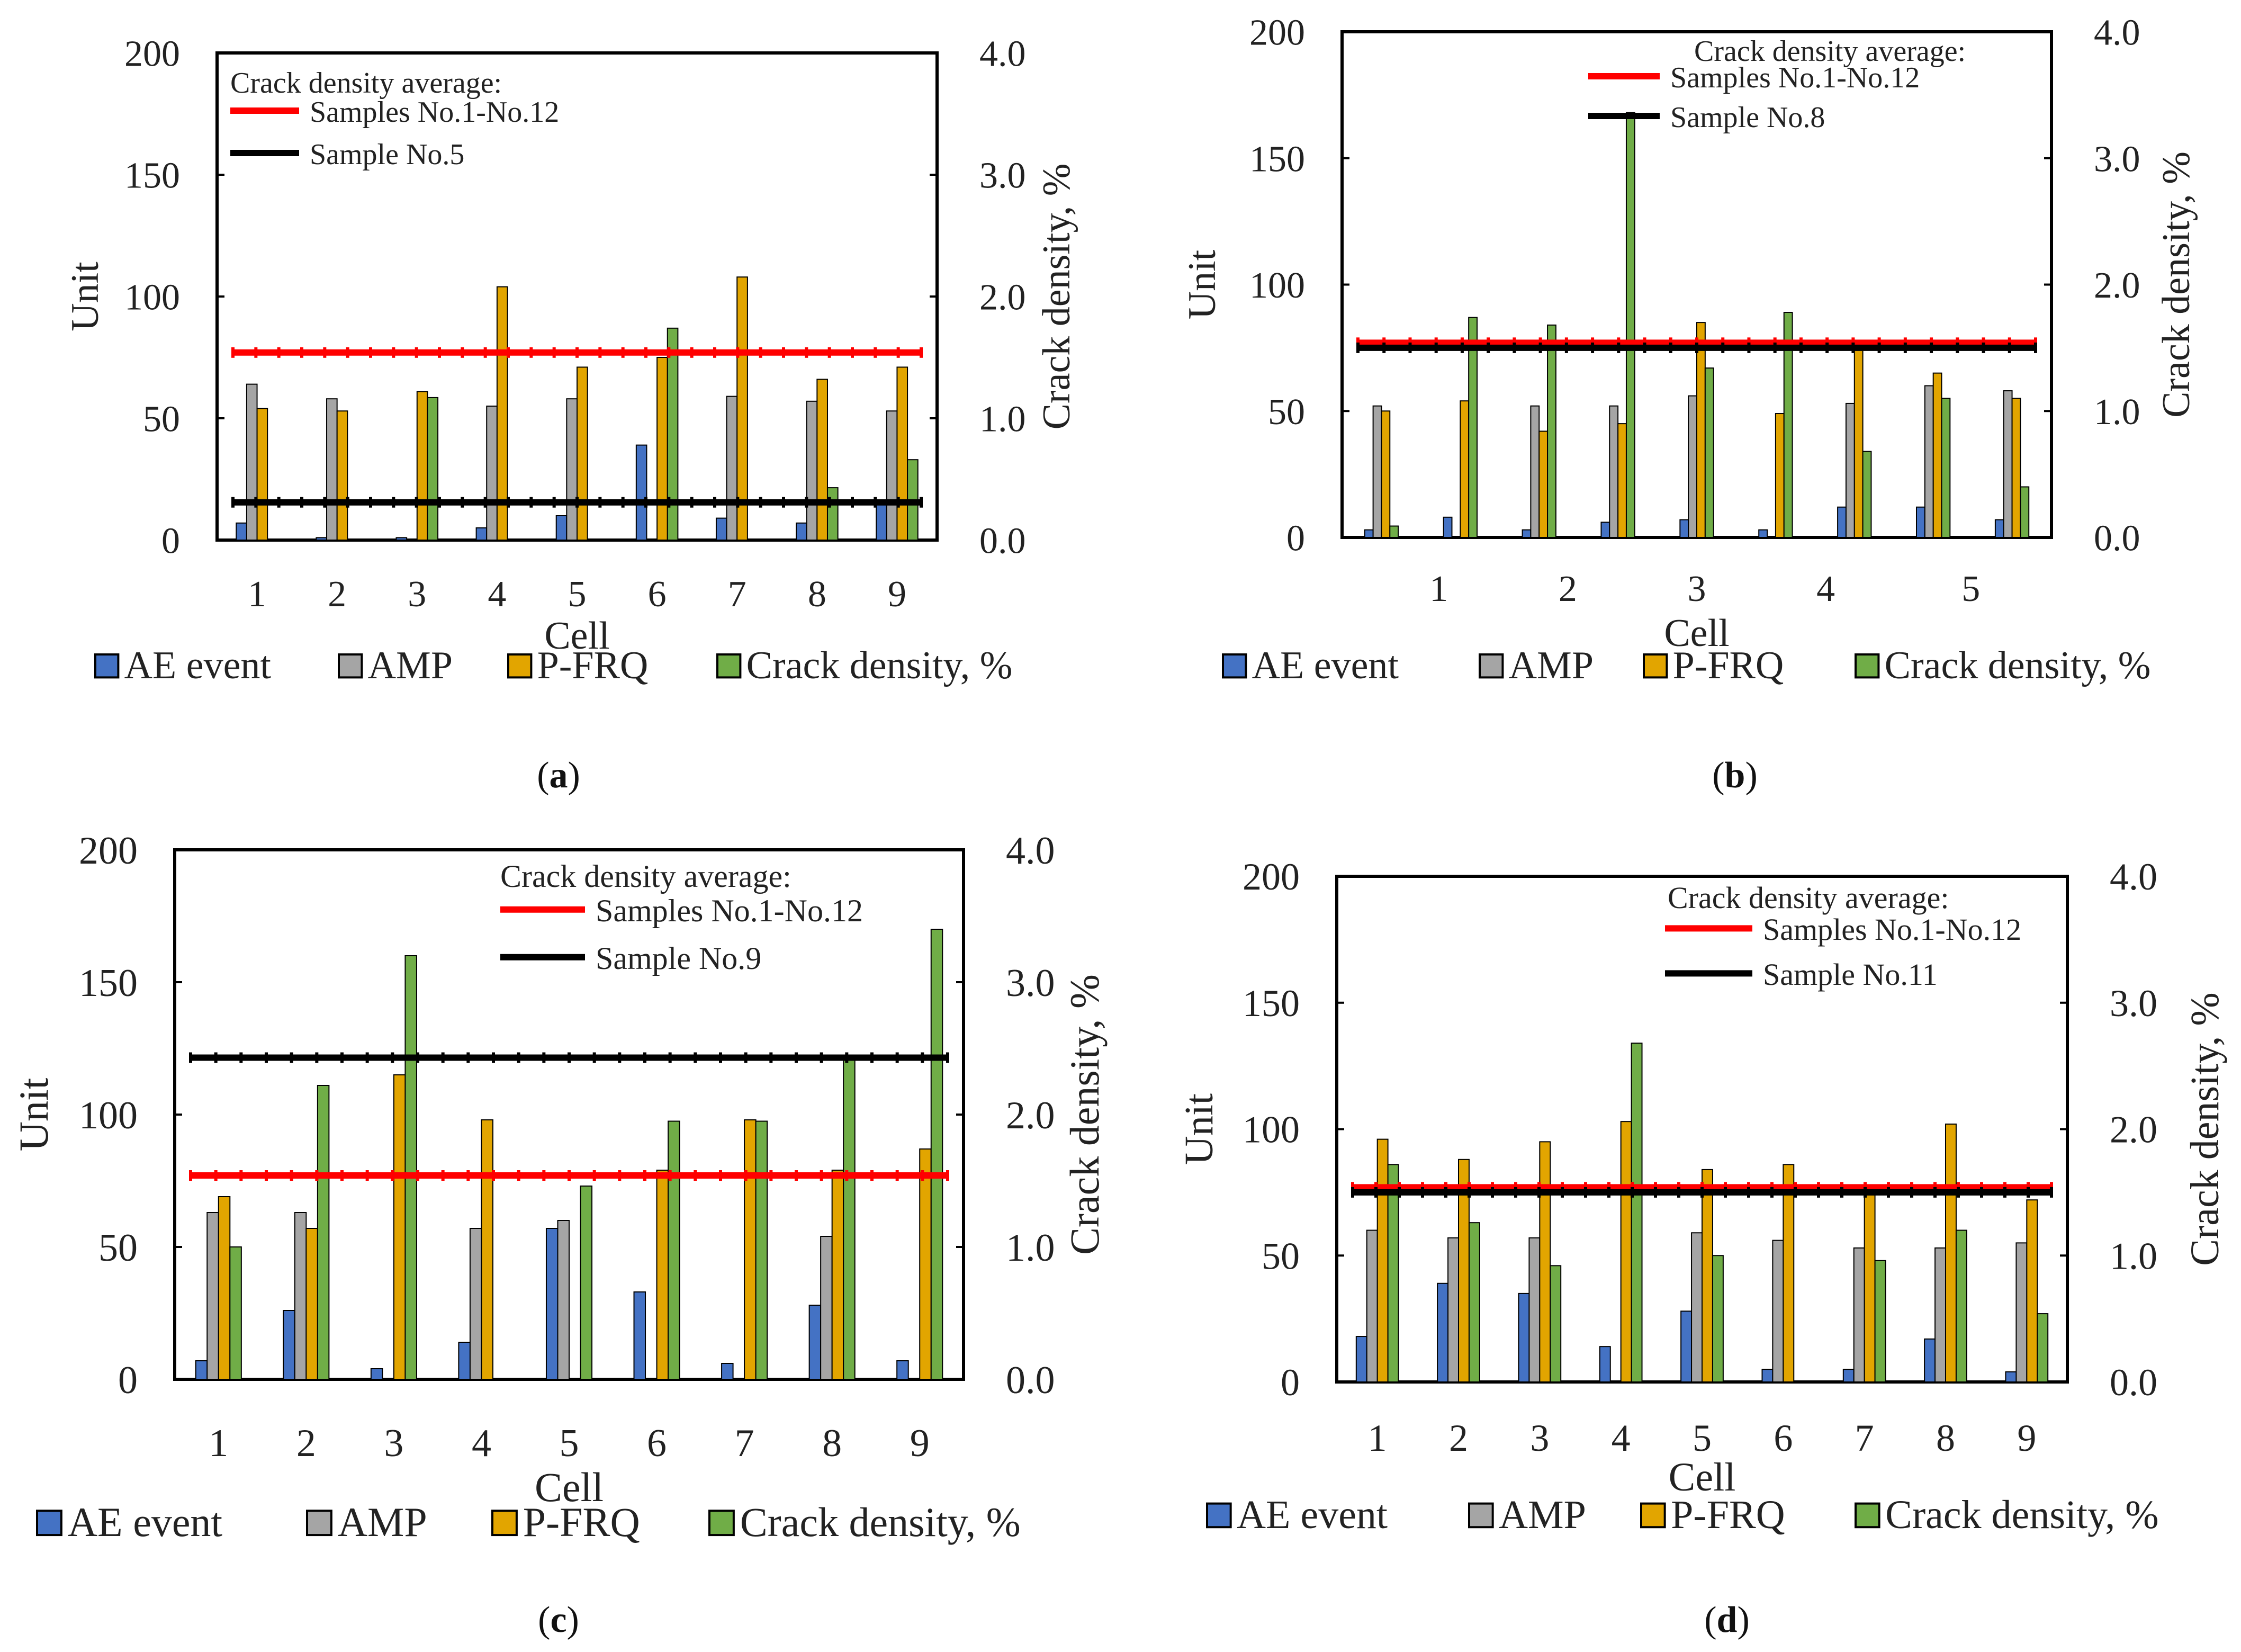 The image size is (2241, 1652). Describe the element at coordinates (161, 419) in the screenshot. I see `y-tick-label: 50` at that location.